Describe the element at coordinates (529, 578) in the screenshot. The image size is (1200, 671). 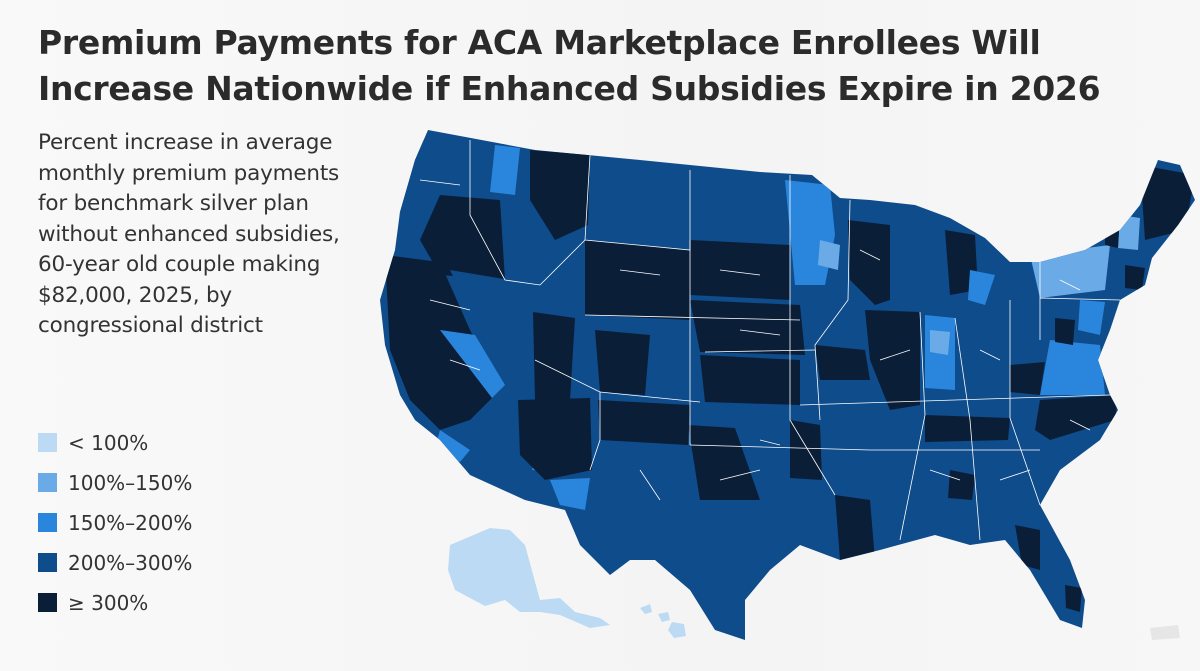
I see `alaska-region` at that location.